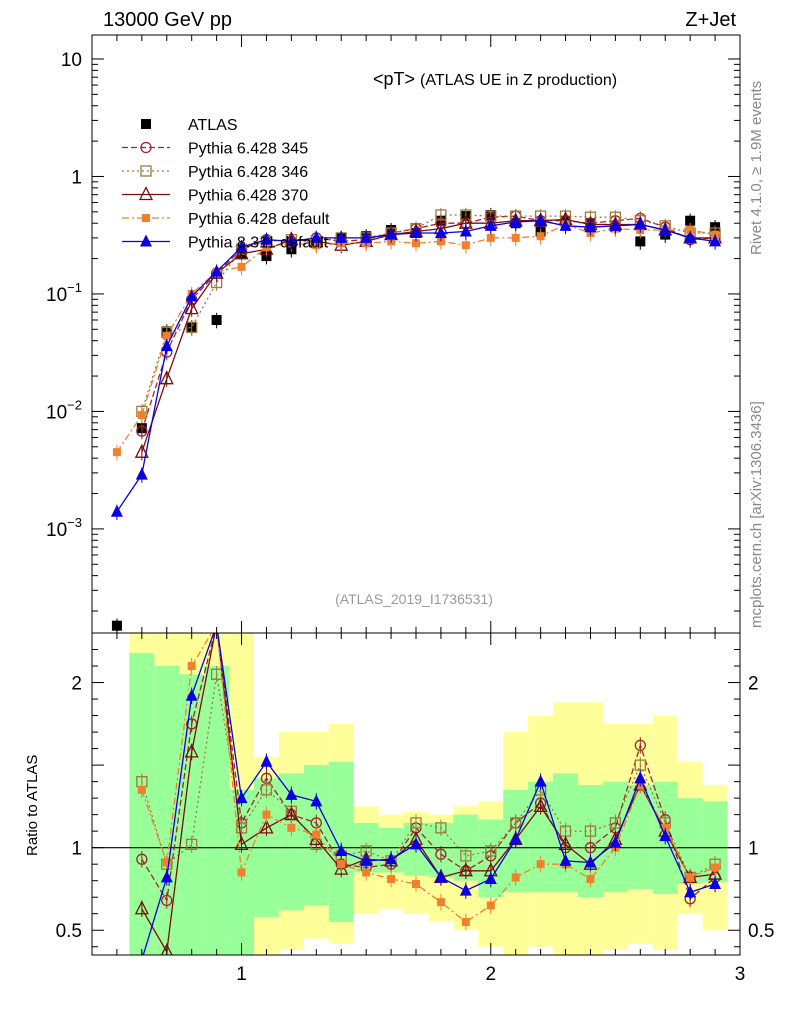 The image size is (786, 1024). What do you see at coordinates (259, 219) in the screenshot?
I see `legend-label: Pythia 6.428 default` at bounding box center [259, 219].